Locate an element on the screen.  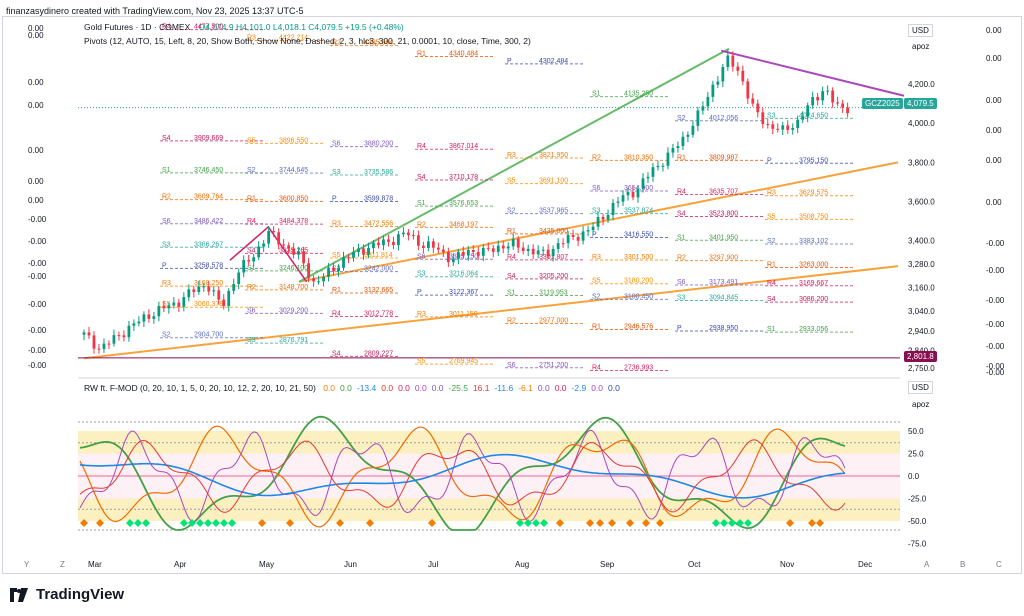
pivot-level-value: 3180.200 is located at coordinates (638, 281).